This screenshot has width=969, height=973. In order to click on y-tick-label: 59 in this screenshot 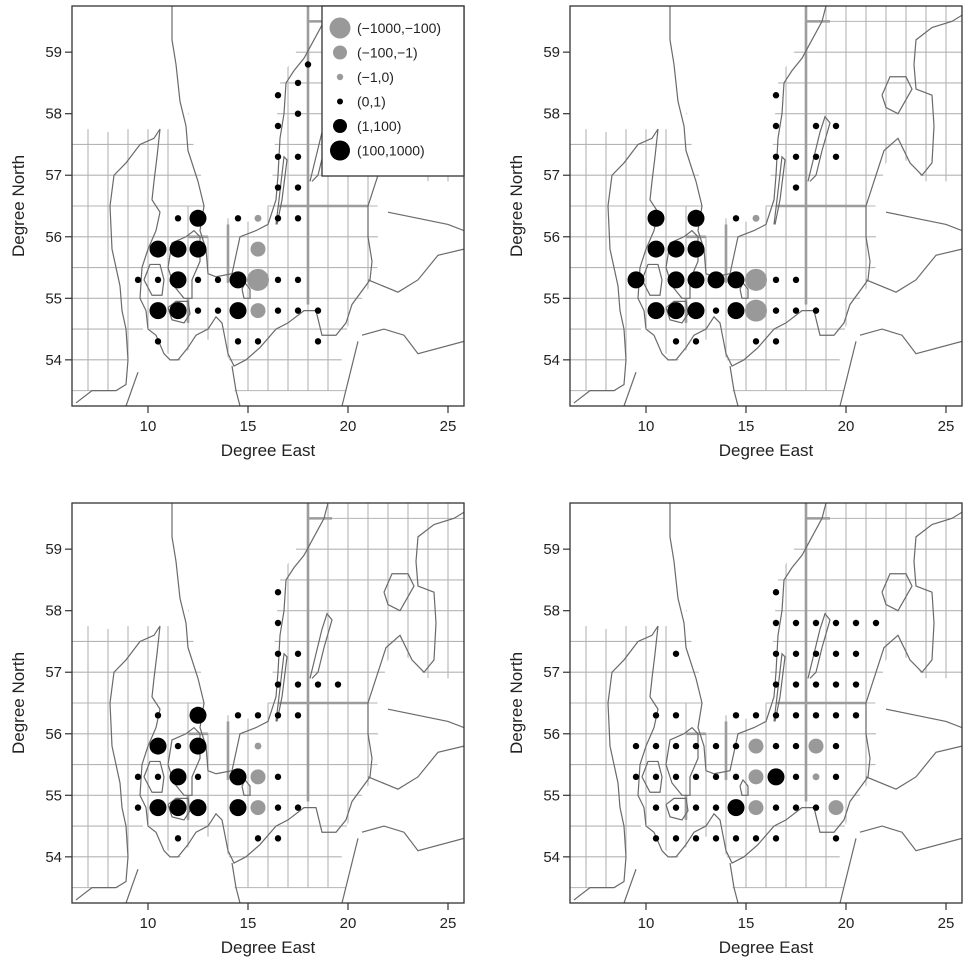, I will do `click(551, 549)`.